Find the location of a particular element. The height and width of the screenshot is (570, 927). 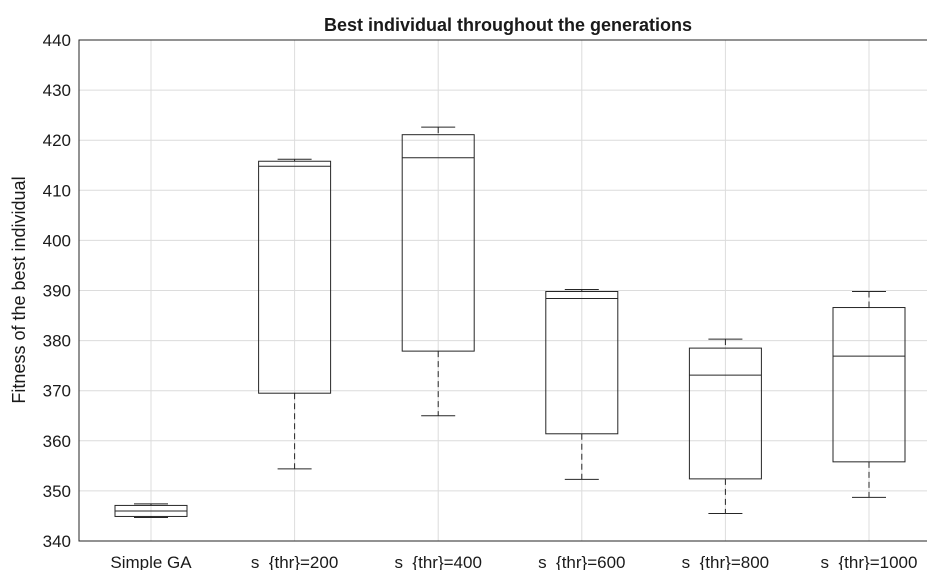

x-tick-label: s_{thr}=800 is located at coordinates (725, 561).